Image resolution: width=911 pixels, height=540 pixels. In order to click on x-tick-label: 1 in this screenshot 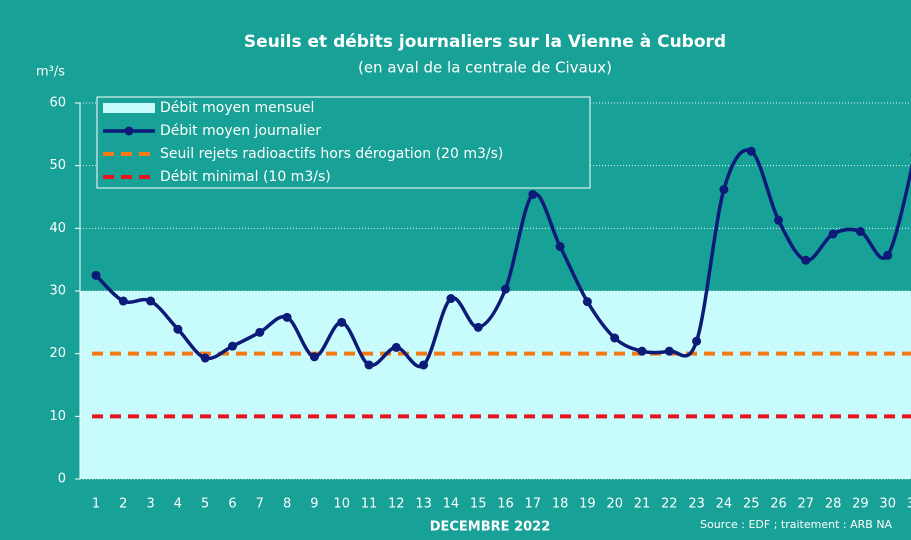, I will do `click(96, 504)`.